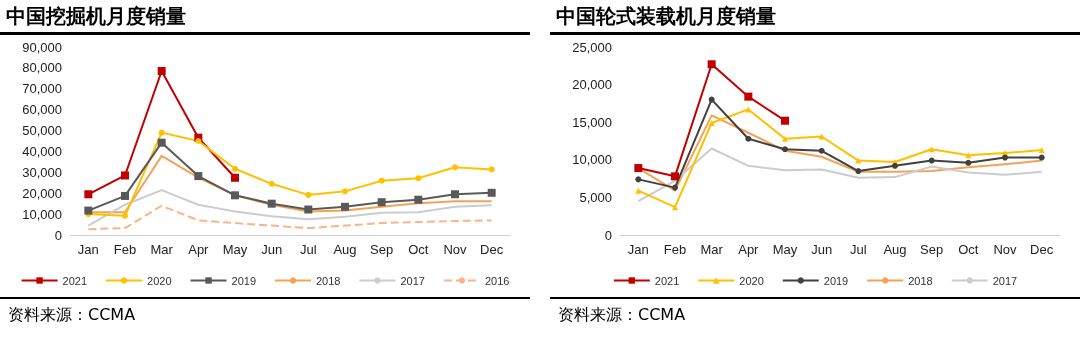 The image size is (1080, 340). Describe the element at coordinates (42, 47) in the screenshot. I see `y-tick-label: 90,000` at that location.